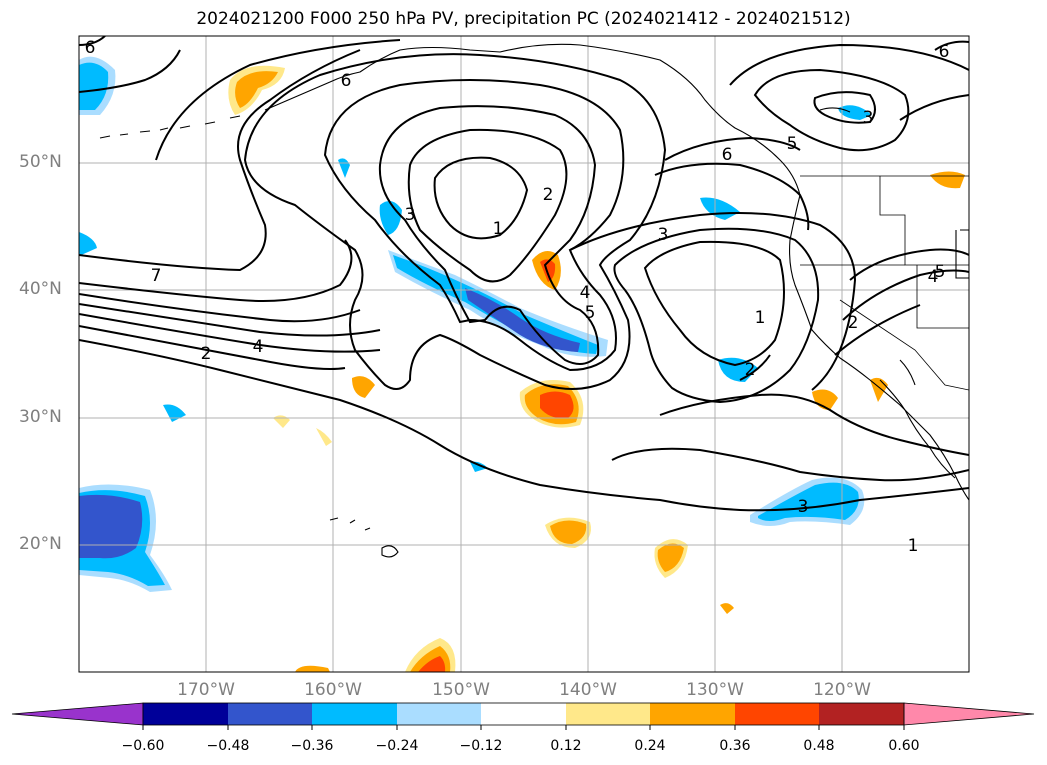 The height and width of the screenshot is (765, 1047). What do you see at coordinates (969, 714) in the screenshot?
I see `colorbar-extend-high` at bounding box center [969, 714].